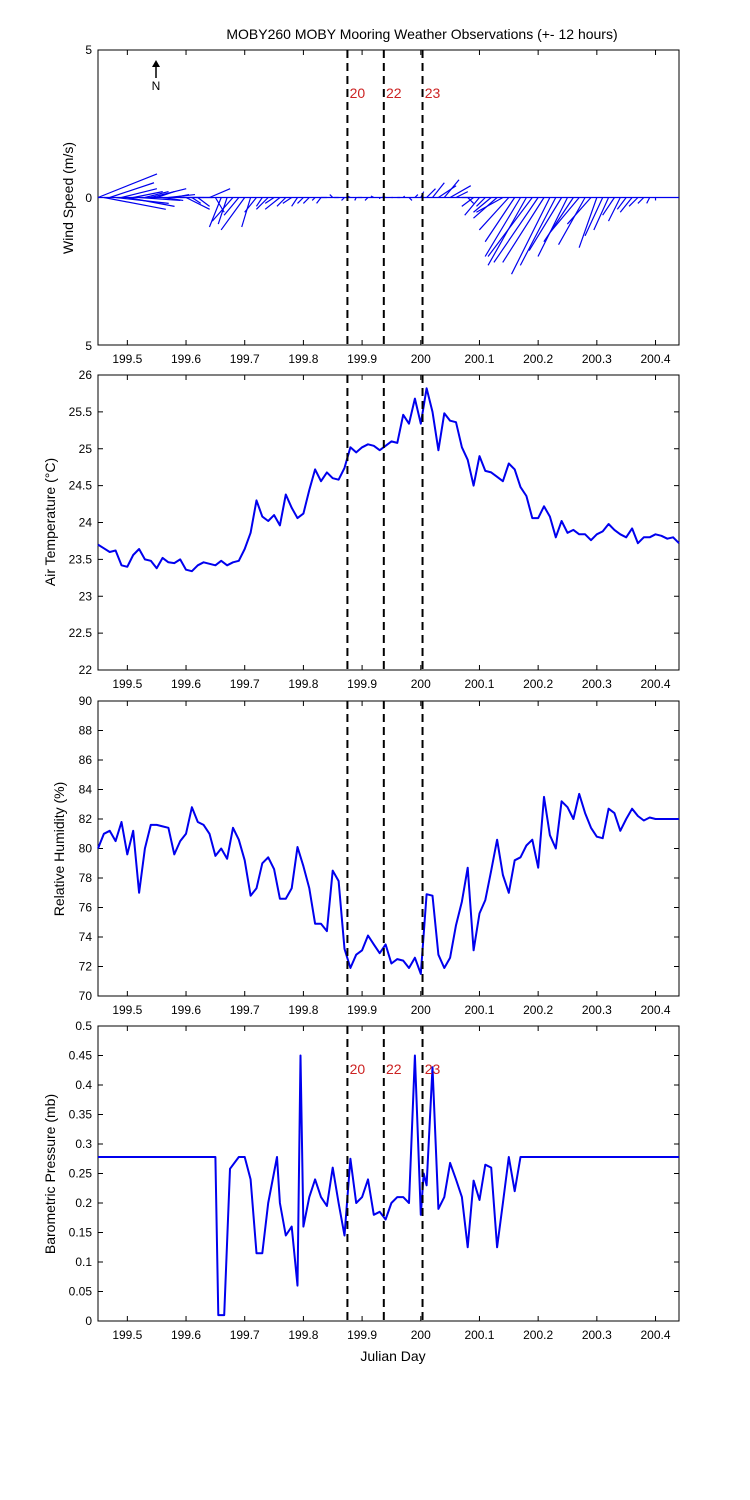 The height and width of the screenshot is (1500, 750). What do you see at coordinates (50, 1174) in the screenshot?
I see `barometric-pressure-y-axis-label: Barometric Pressure (mb)` at bounding box center [50, 1174].